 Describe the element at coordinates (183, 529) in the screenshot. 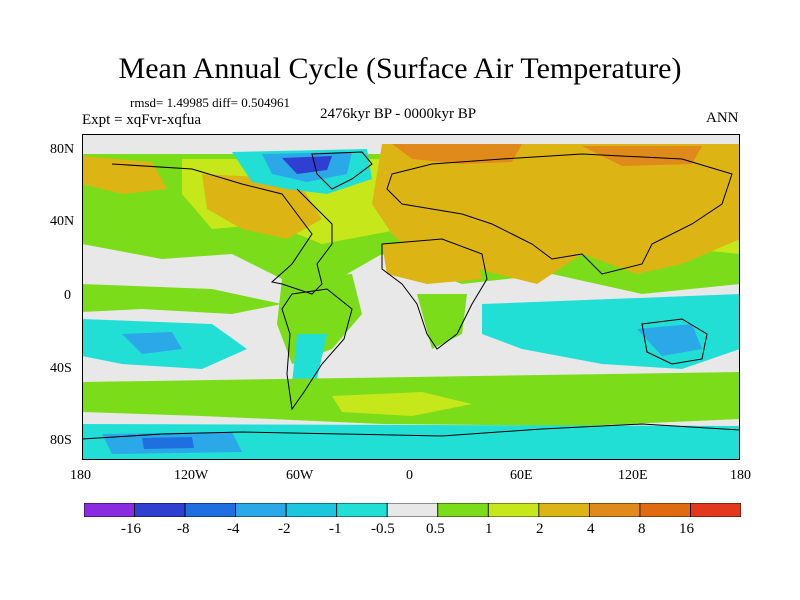

I see `colorbar-label: -8` at that location.